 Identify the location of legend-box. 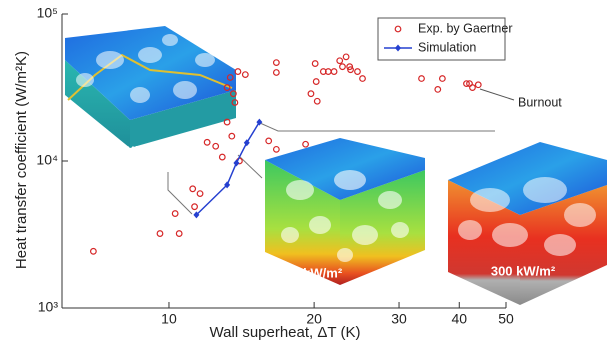
(441, 39).